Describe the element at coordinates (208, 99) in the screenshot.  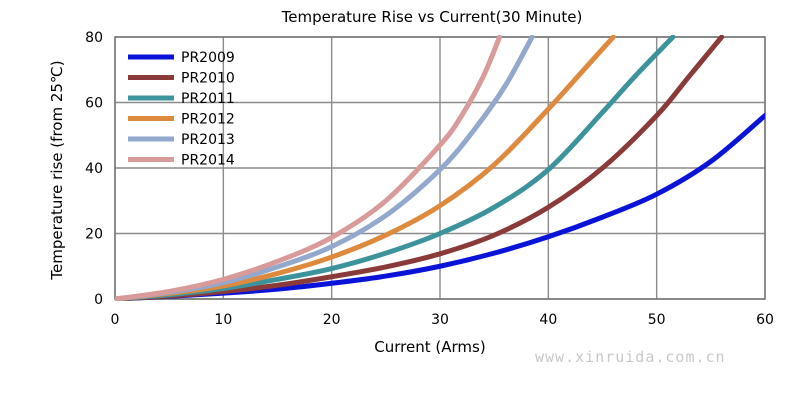
I see `legend-label: PR2011` at that location.